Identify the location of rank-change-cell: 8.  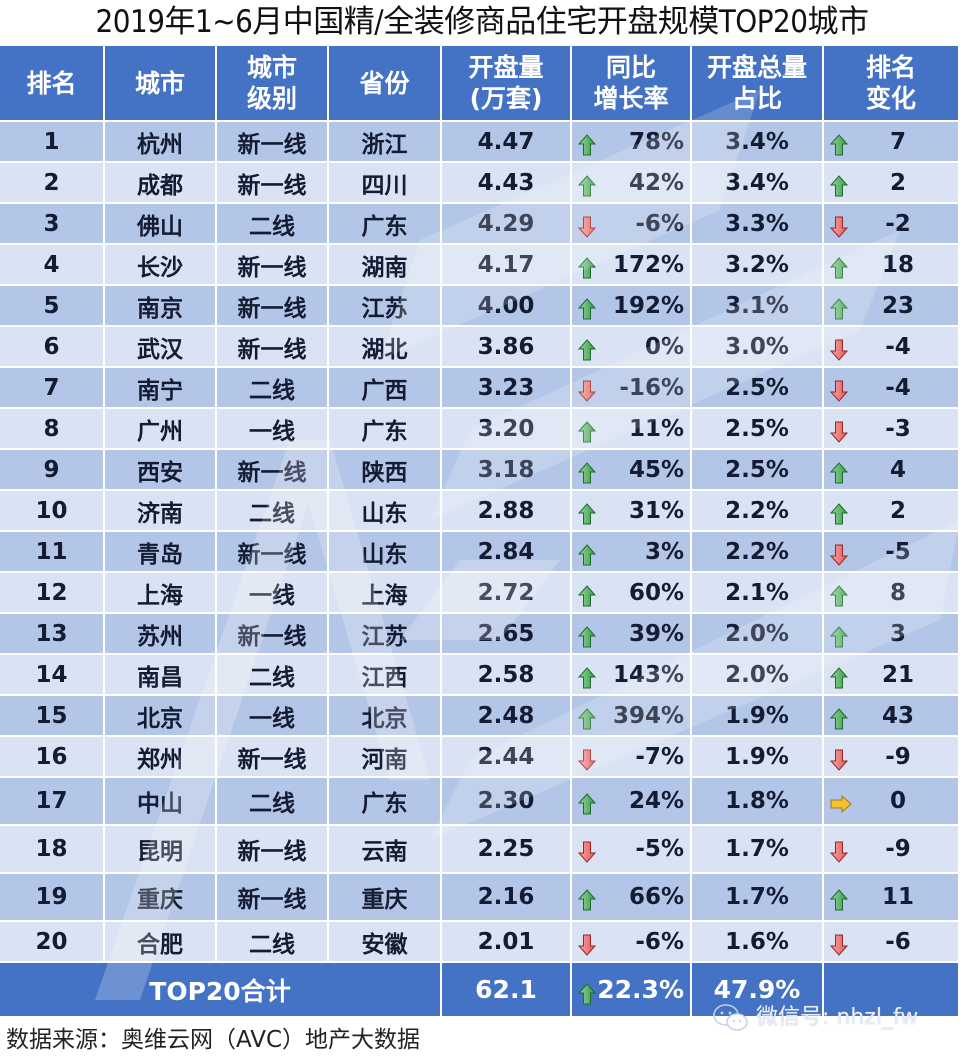
(891, 592).